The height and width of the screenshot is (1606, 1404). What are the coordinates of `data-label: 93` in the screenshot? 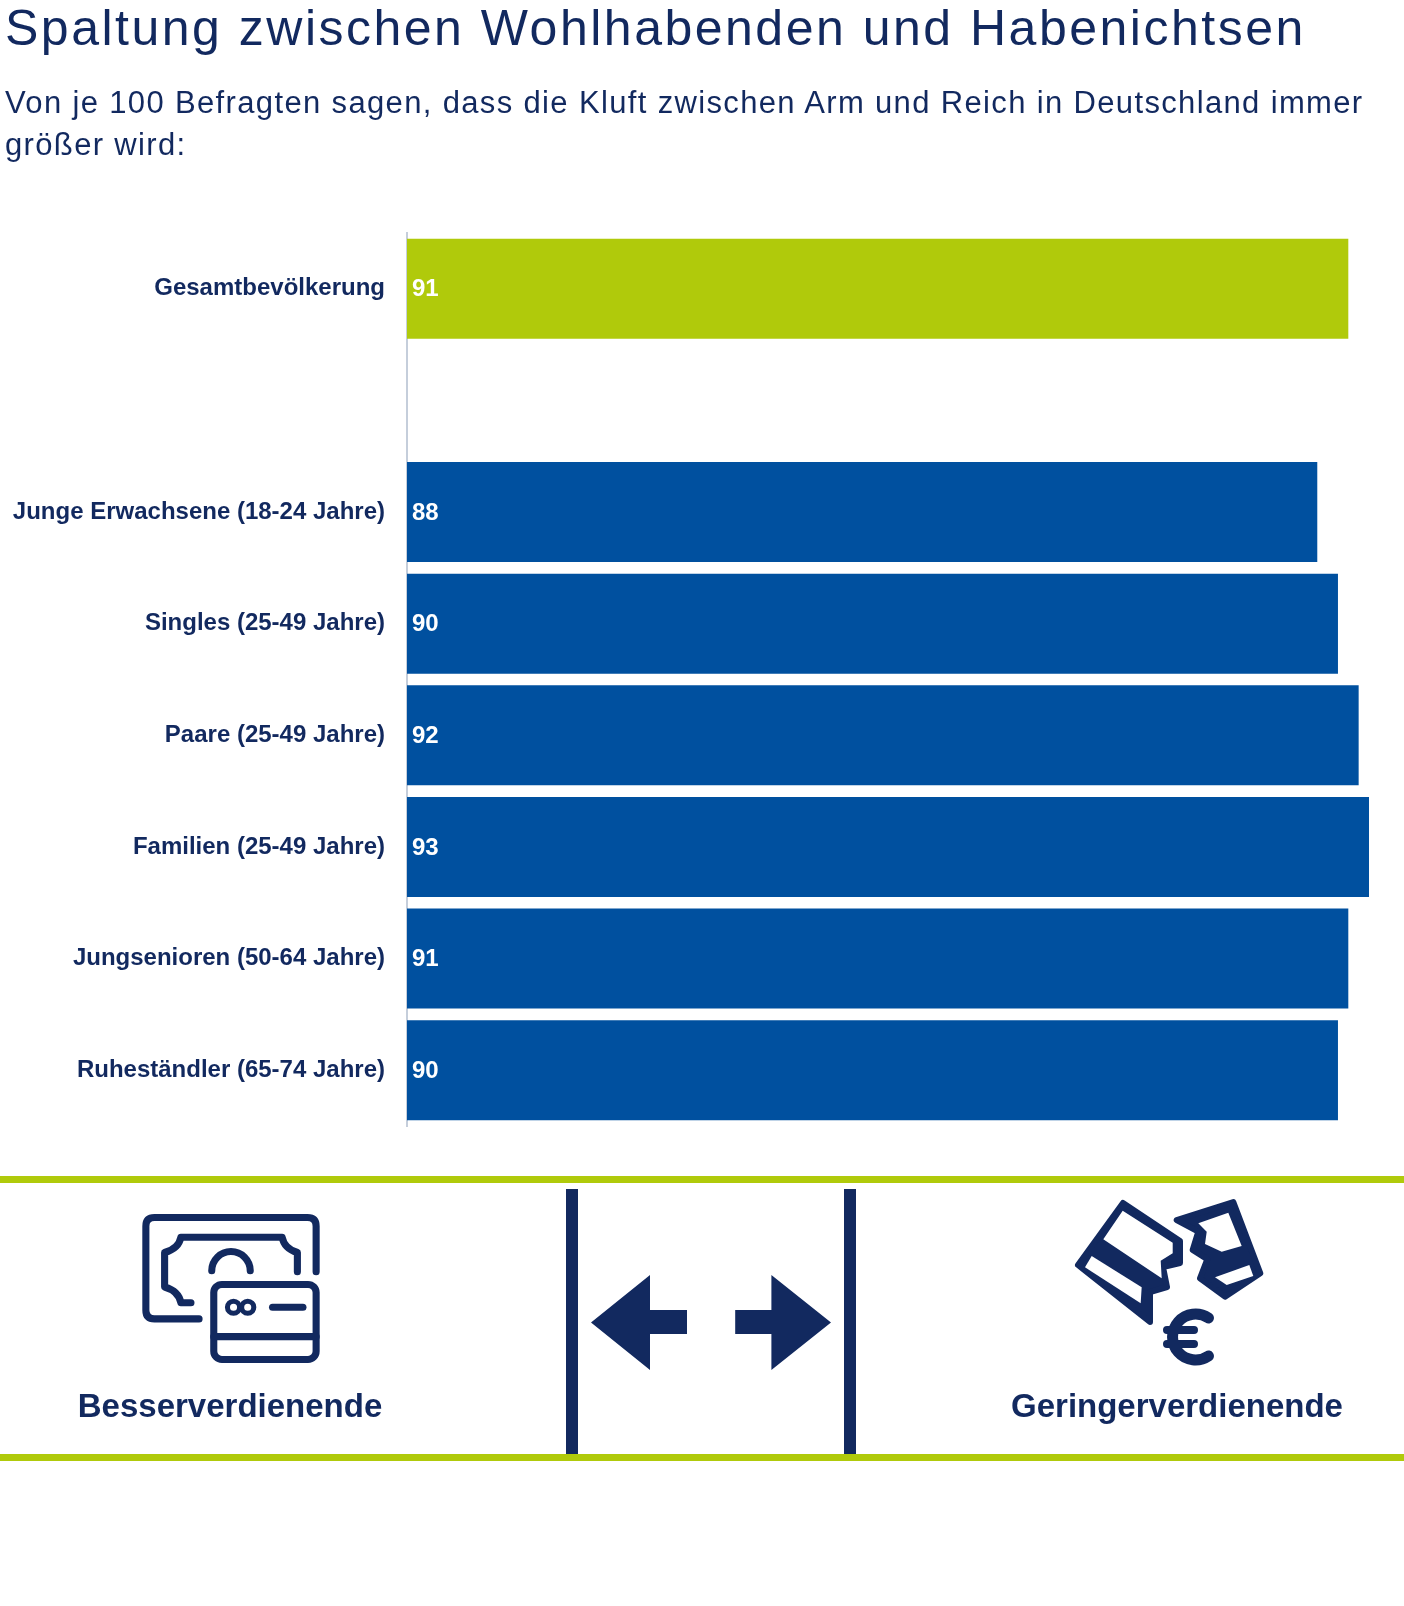 It's located at (425, 846).